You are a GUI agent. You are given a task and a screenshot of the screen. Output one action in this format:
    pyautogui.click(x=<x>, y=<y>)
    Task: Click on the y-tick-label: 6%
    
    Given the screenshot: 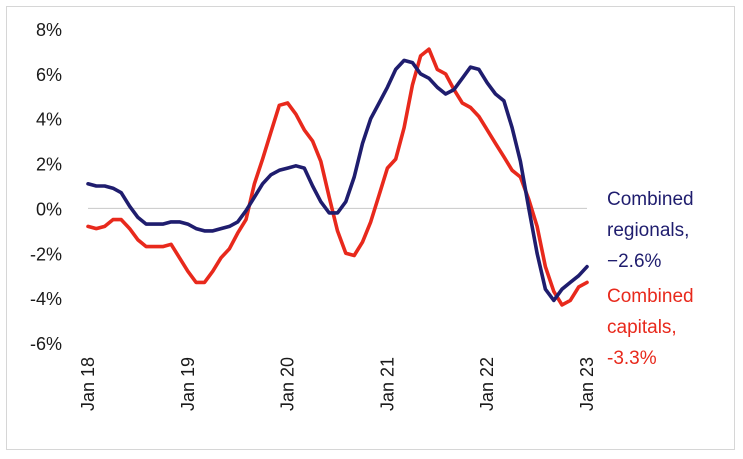 What is the action you would take?
    pyautogui.click(x=49, y=75)
    